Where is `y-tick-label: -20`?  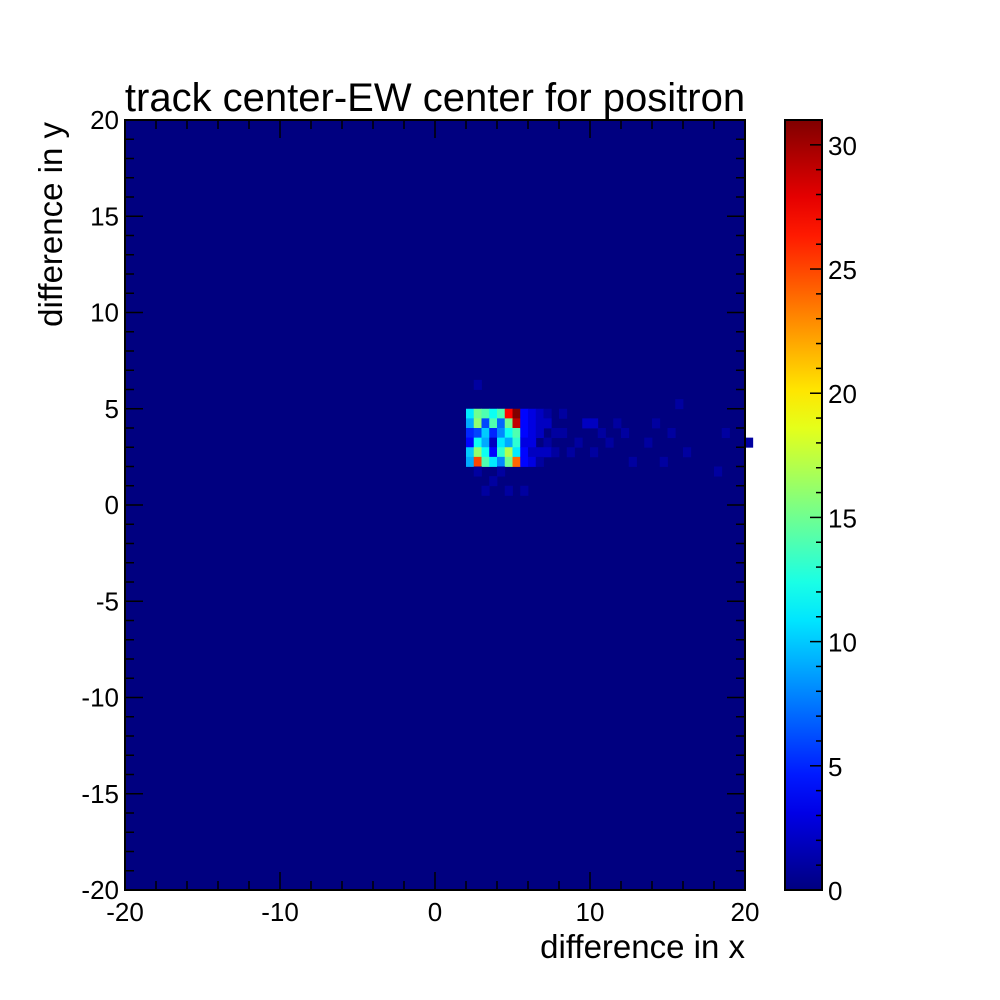
y-tick-label: -20 is located at coordinates (100, 890).